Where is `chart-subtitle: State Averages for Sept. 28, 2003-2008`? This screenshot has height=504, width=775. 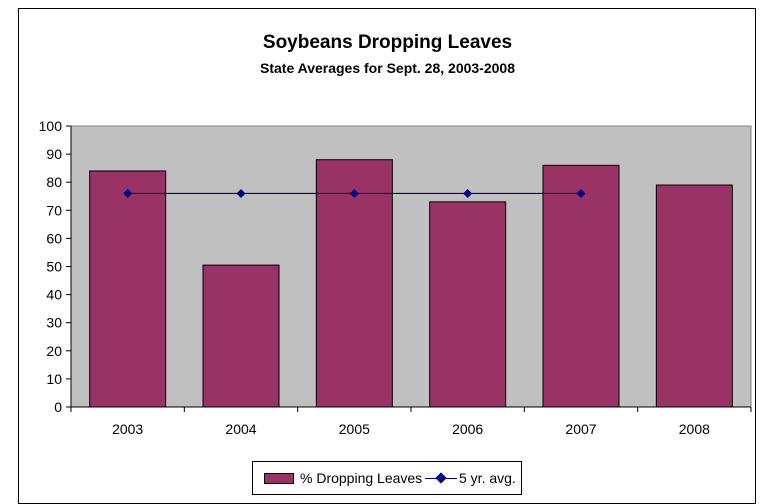 chart-subtitle: State Averages for Sept. 28, 2003-2008 is located at coordinates (387, 68).